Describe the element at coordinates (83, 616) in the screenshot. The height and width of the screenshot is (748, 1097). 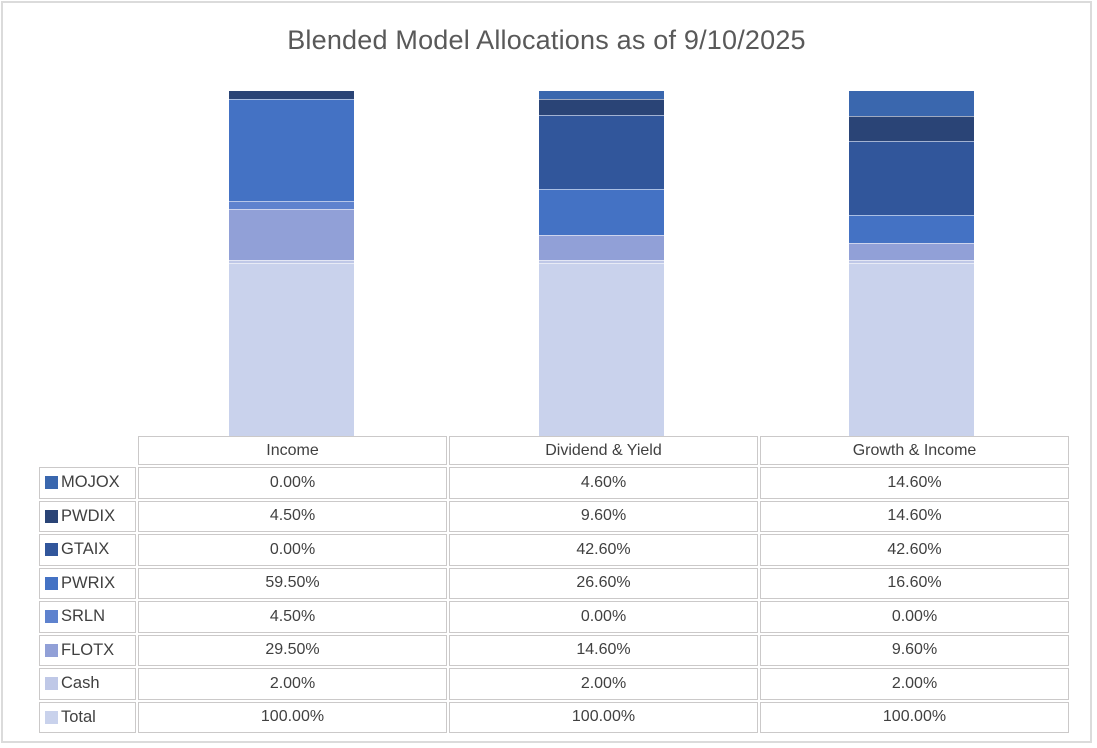
I see `legend-label-srln: SRLN` at that location.